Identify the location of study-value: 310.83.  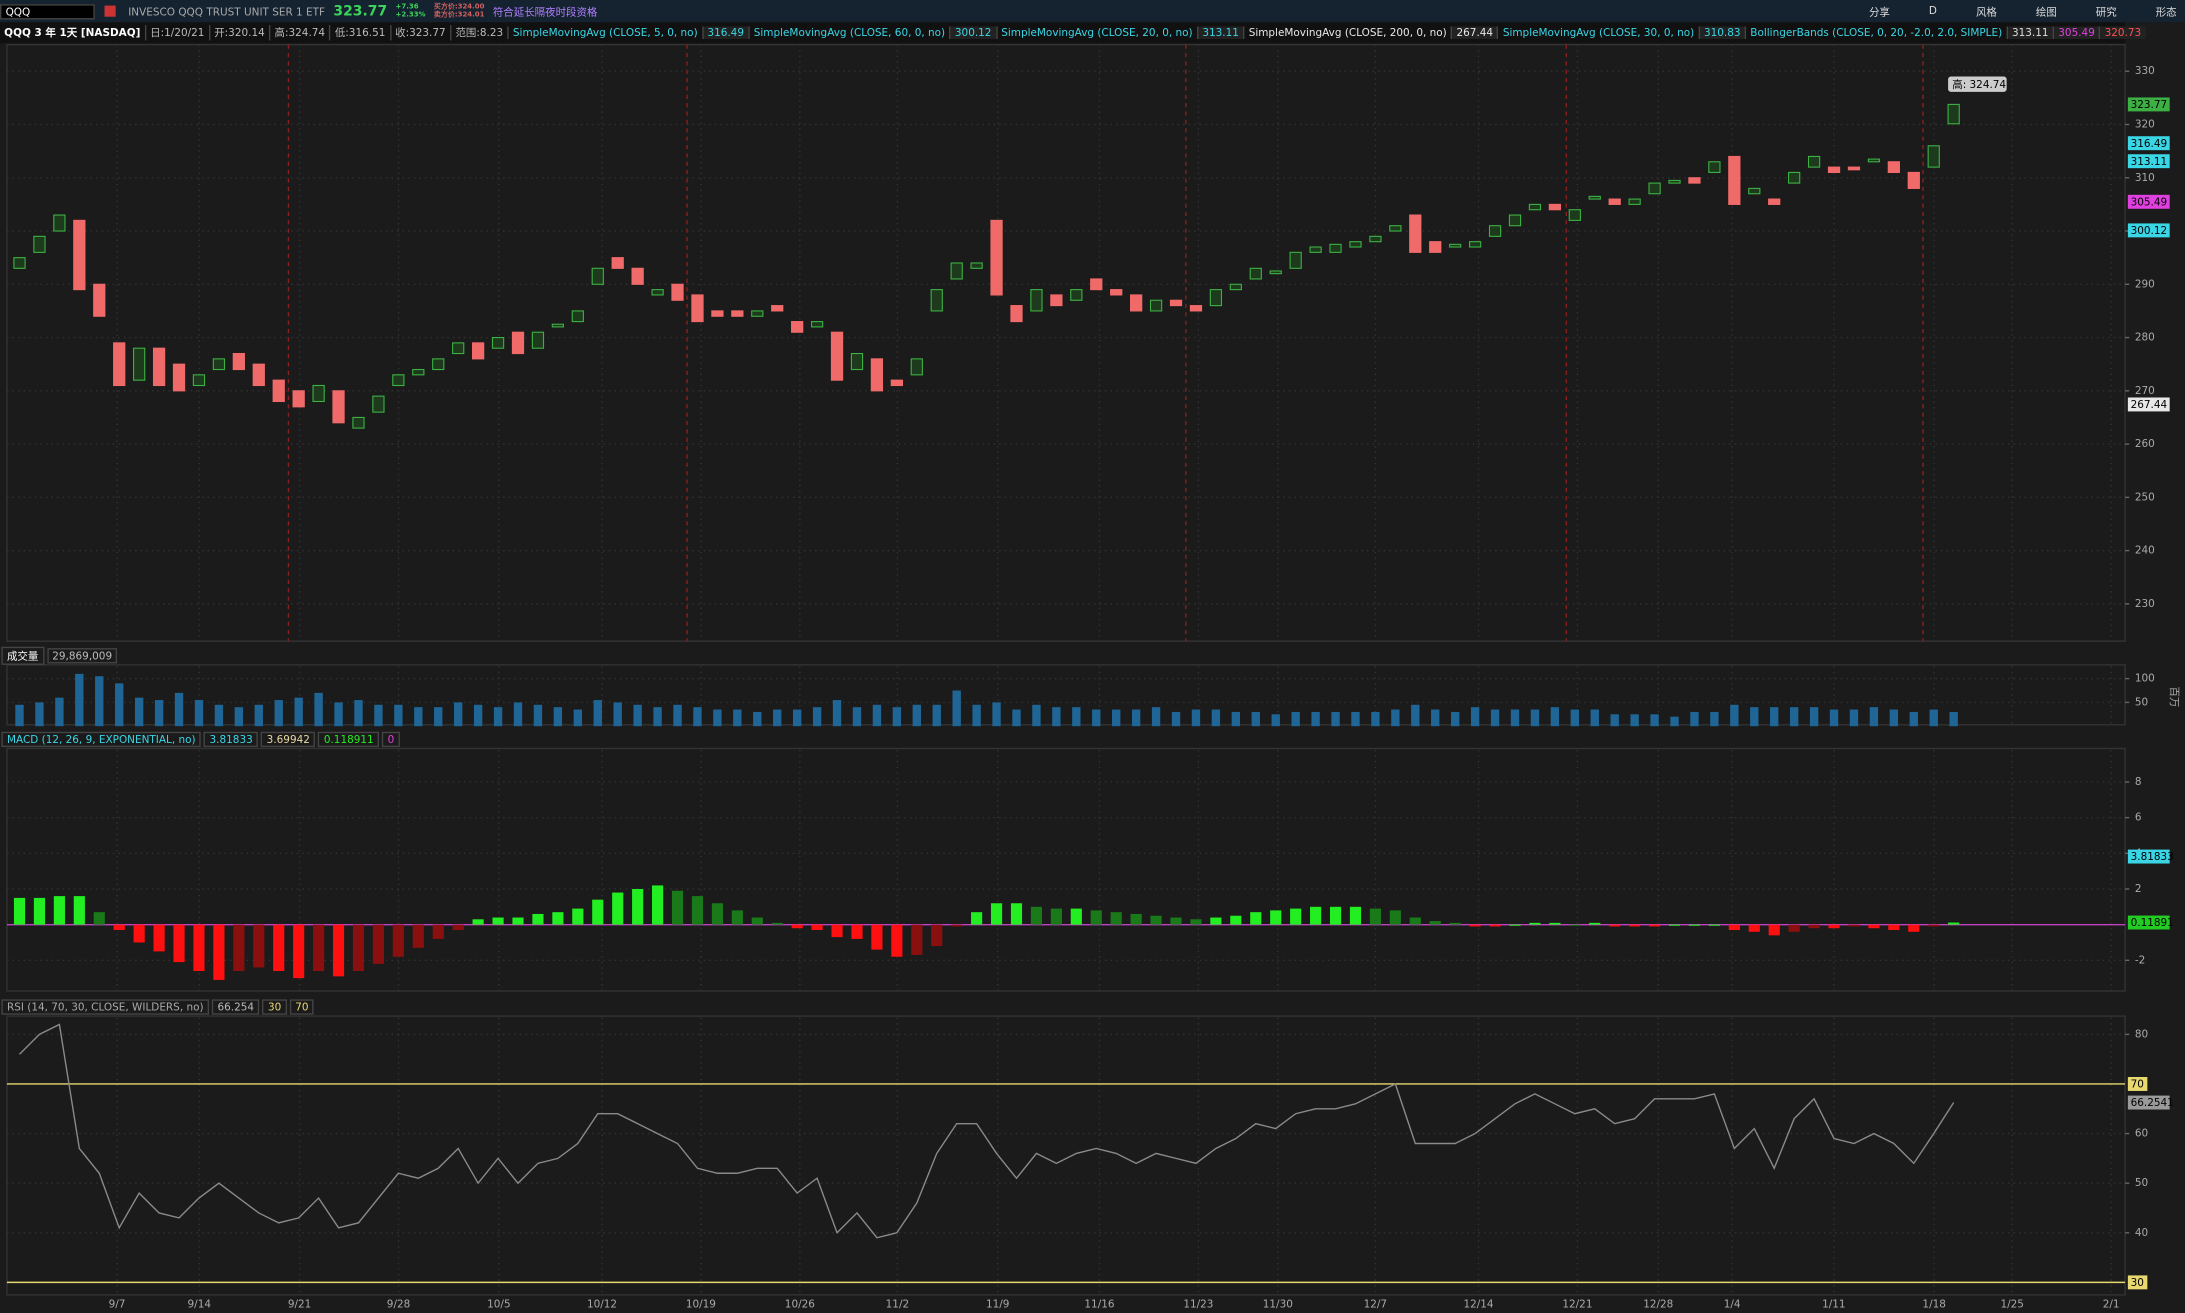
(1721, 33).